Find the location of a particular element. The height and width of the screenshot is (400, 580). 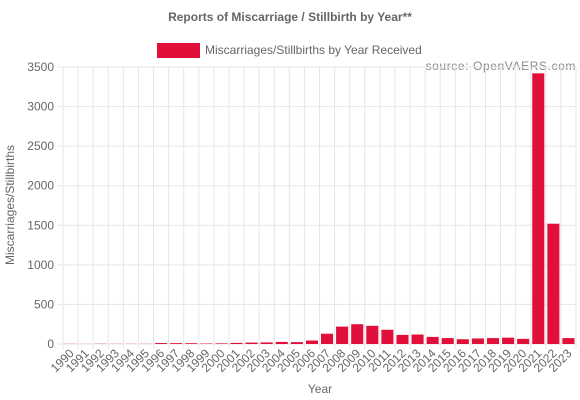

y-axis-ticks: 0 500 1000 1500 2000 2500 3000 3500 is located at coordinates (40, 205).